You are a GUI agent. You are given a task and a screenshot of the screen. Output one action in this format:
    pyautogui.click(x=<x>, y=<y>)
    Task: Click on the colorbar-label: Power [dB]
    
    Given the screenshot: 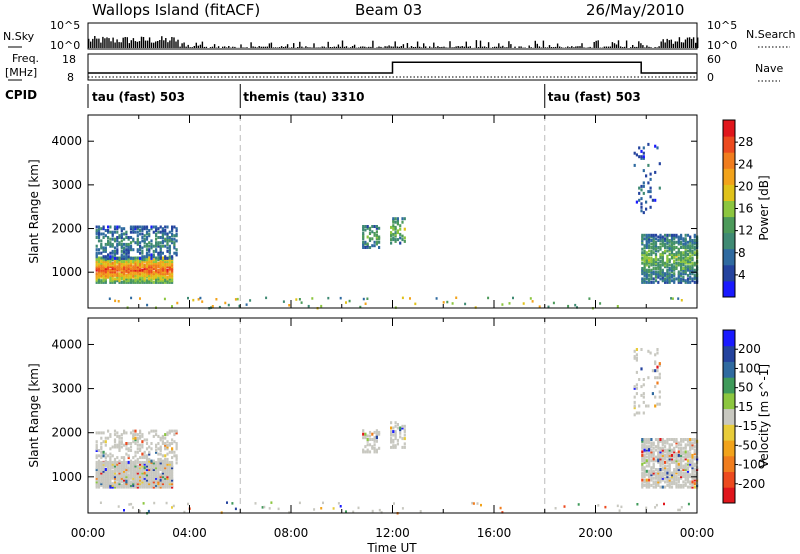 What is the action you would take?
    pyautogui.click(x=764, y=207)
    